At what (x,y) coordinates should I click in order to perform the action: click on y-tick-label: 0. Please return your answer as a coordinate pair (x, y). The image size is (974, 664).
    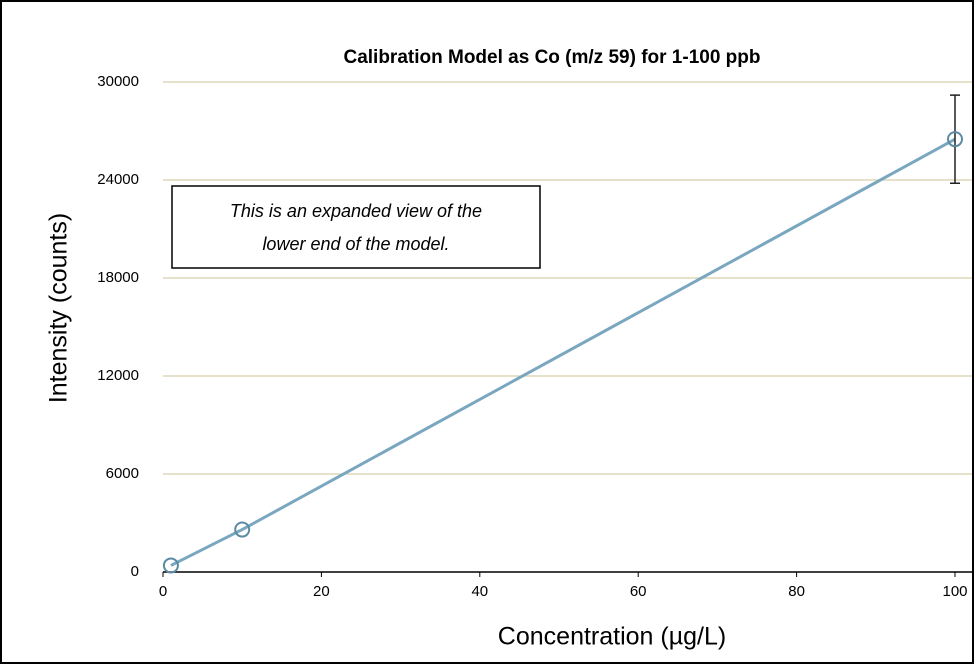
    Looking at the image, I should click on (135, 571).